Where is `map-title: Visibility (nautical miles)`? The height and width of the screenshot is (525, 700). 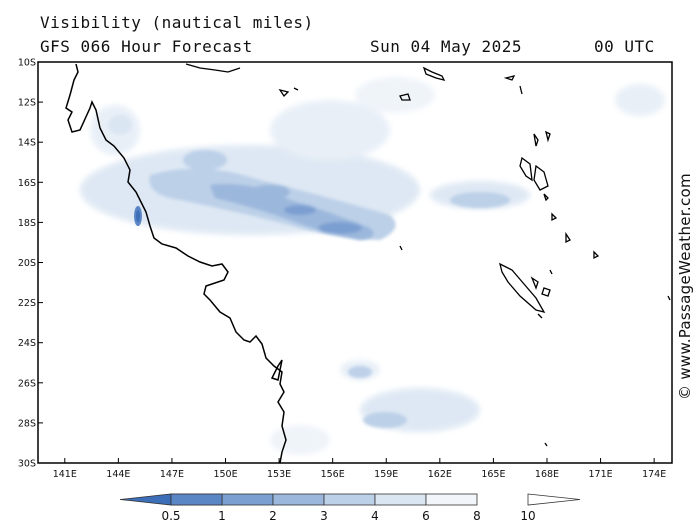 map-title: Visibility (nautical miles) is located at coordinates (177, 22).